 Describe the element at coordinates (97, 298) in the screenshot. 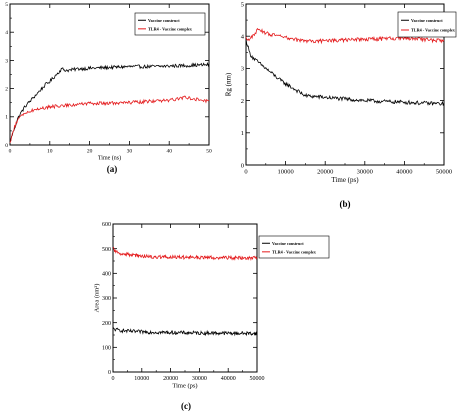

I see `y-axis-label: Area (nm²)` at that location.